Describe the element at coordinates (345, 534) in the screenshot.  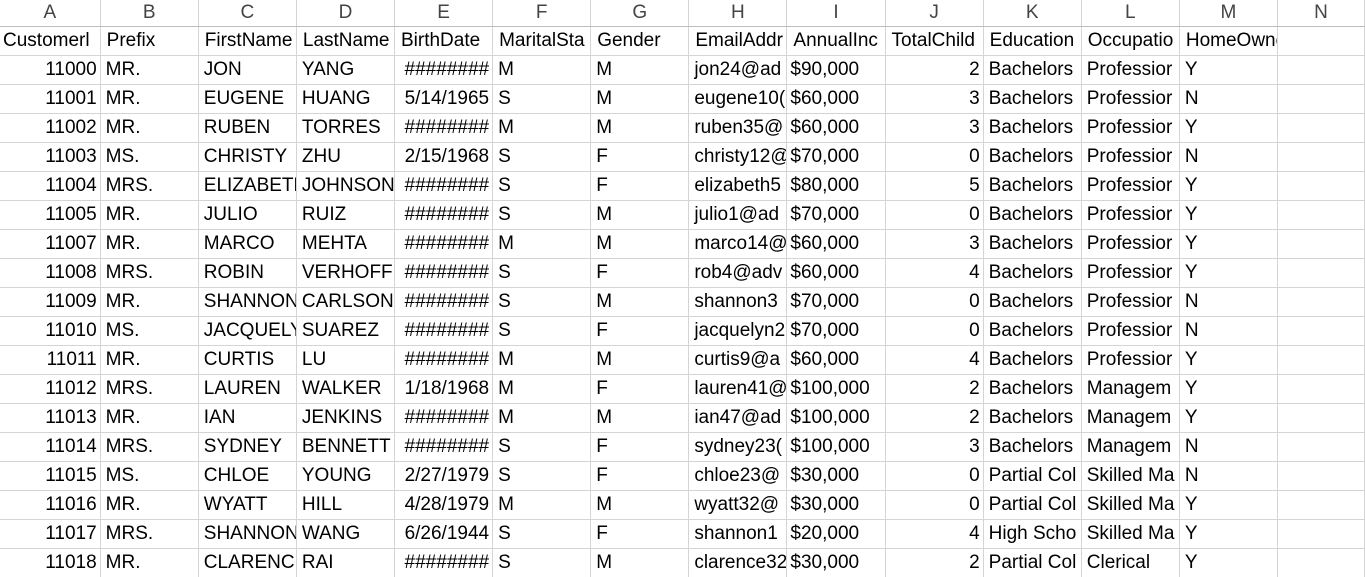
I see `cell: WANG` at that location.